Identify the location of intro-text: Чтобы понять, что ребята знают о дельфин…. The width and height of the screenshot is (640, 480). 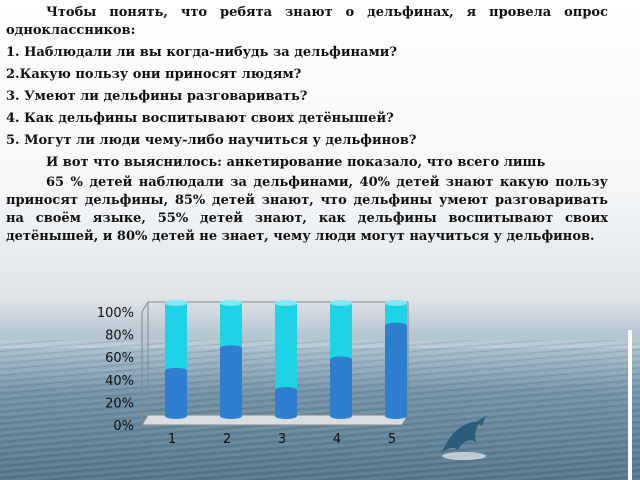
(307, 21).